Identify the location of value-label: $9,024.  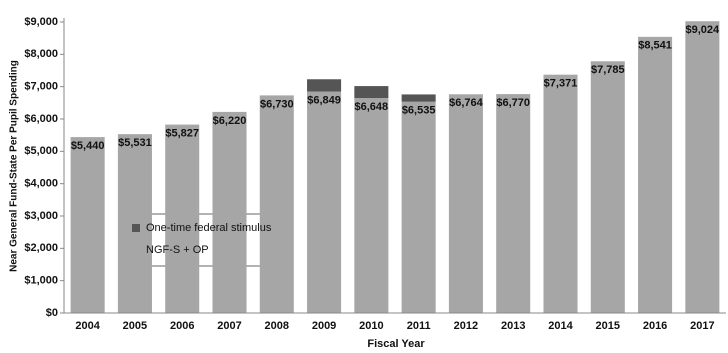
(703, 30).